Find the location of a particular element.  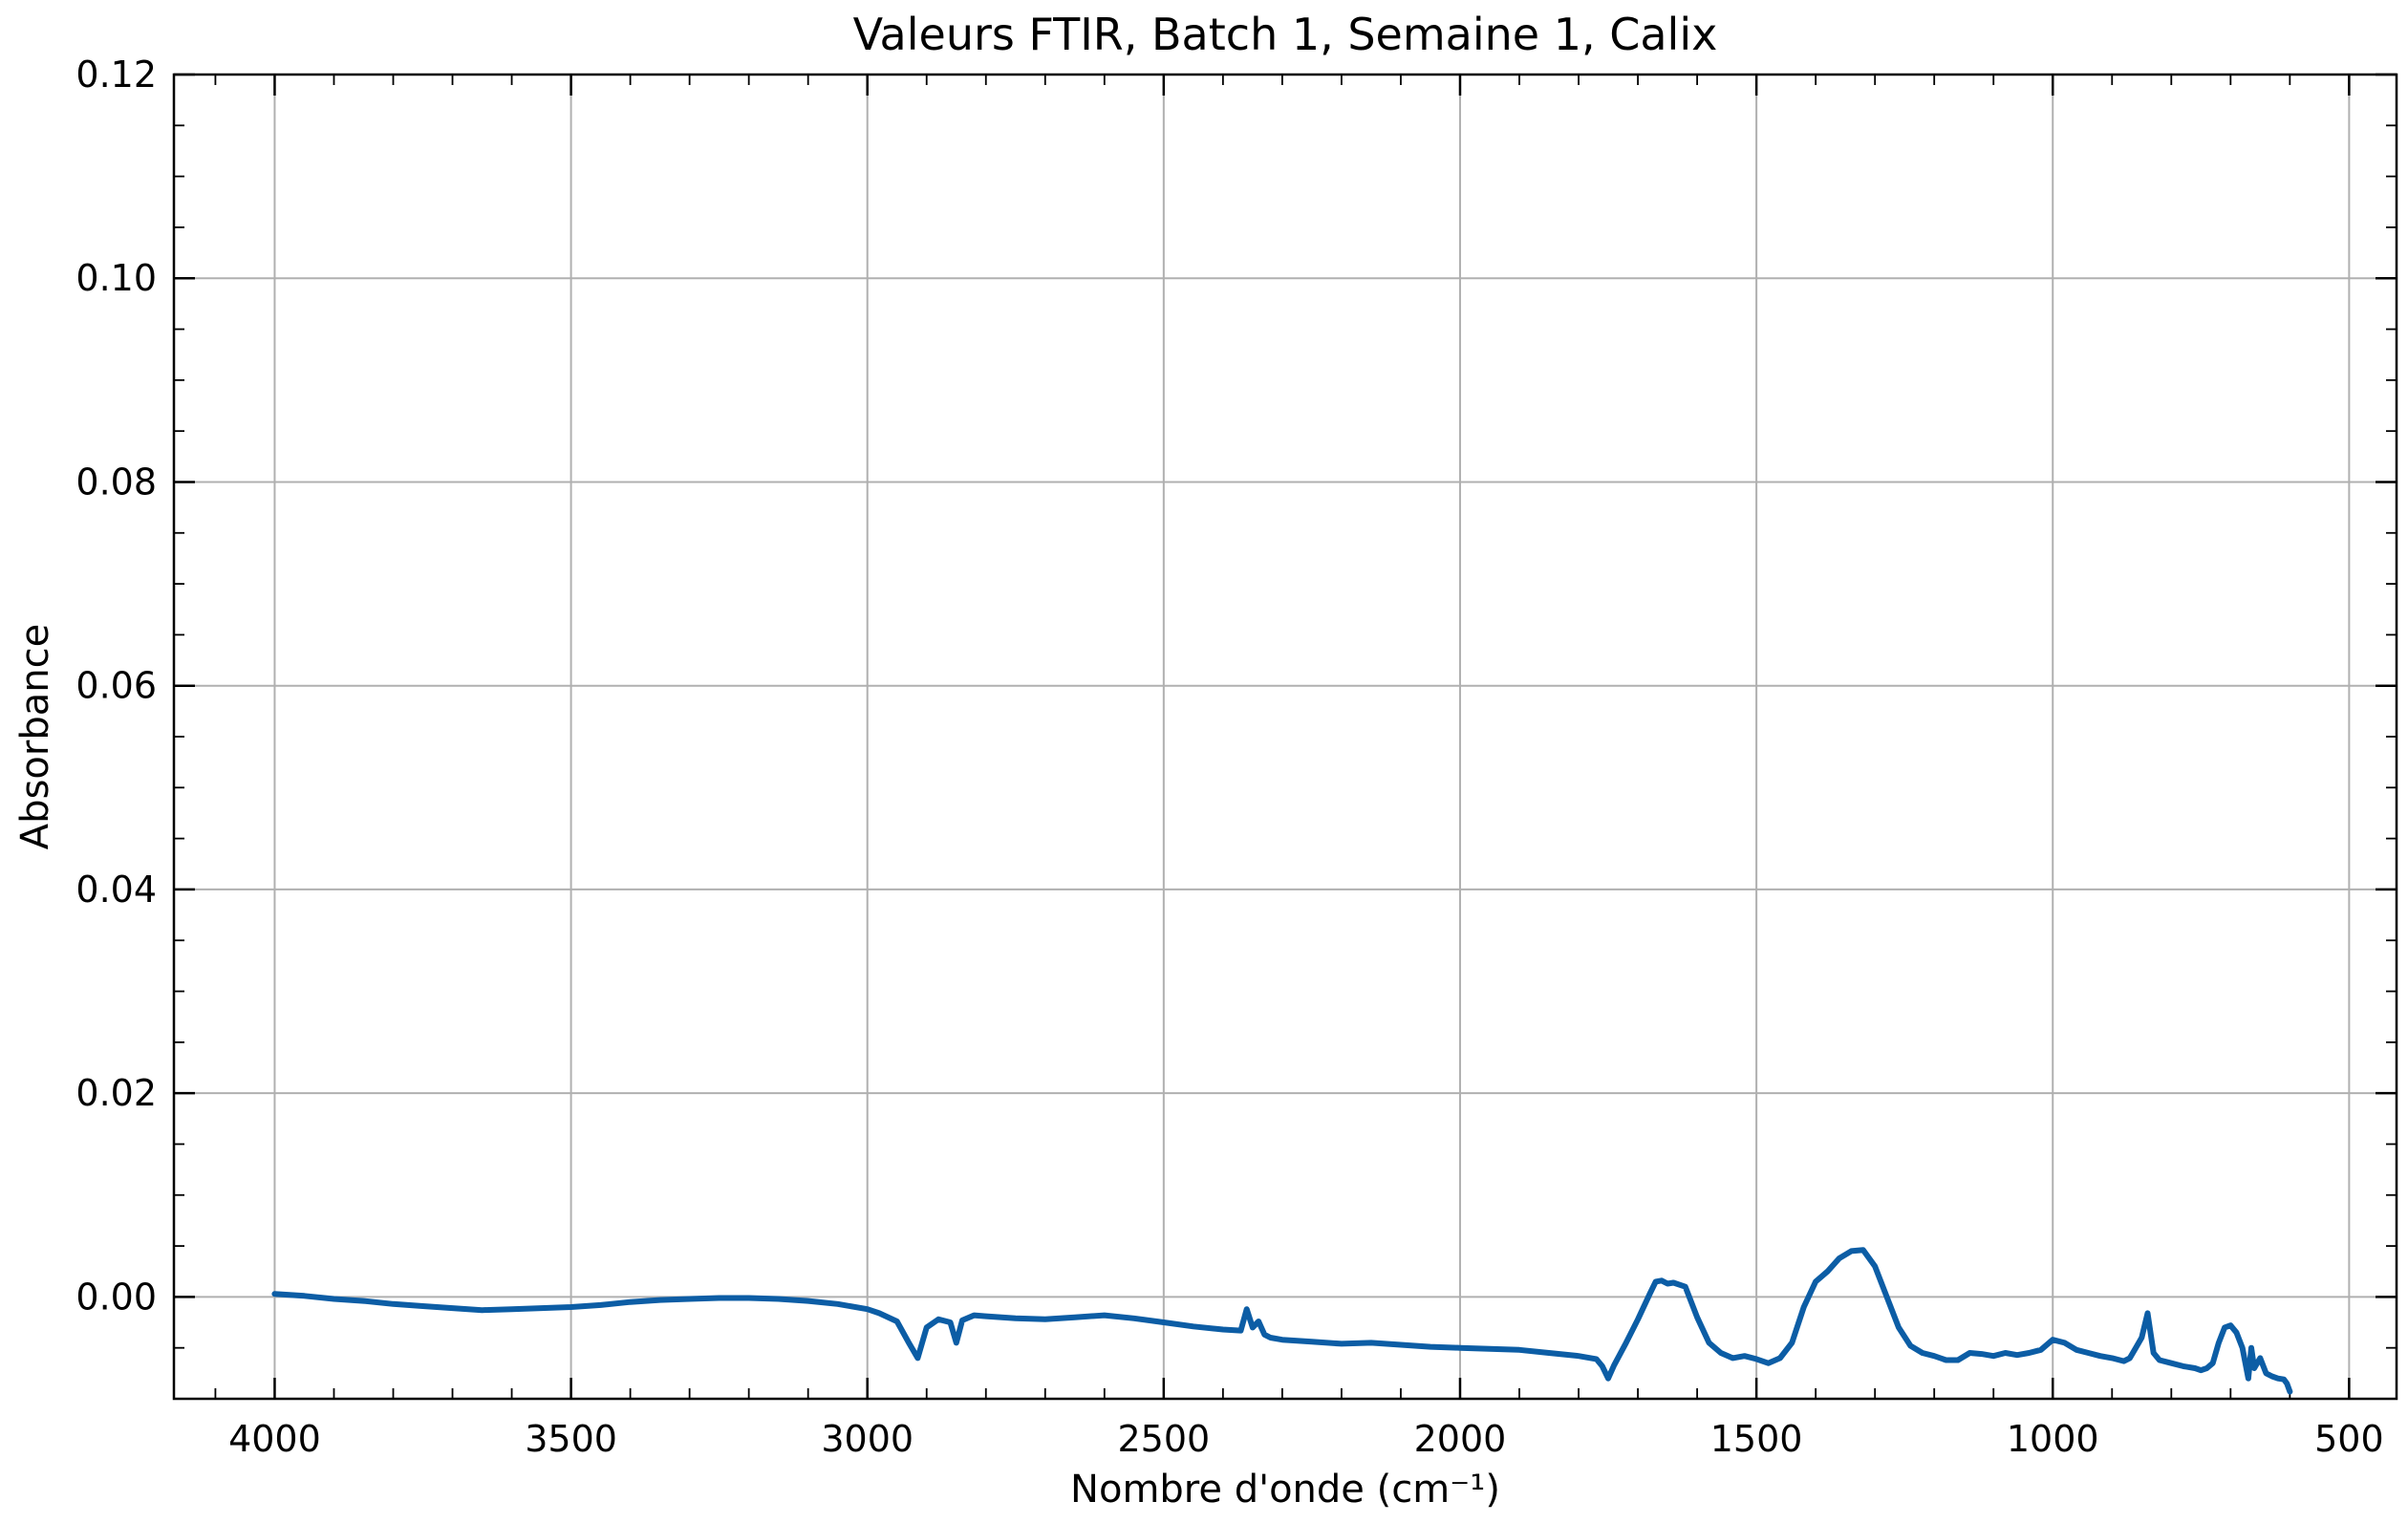

series-line is located at coordinates (1282, 1321).